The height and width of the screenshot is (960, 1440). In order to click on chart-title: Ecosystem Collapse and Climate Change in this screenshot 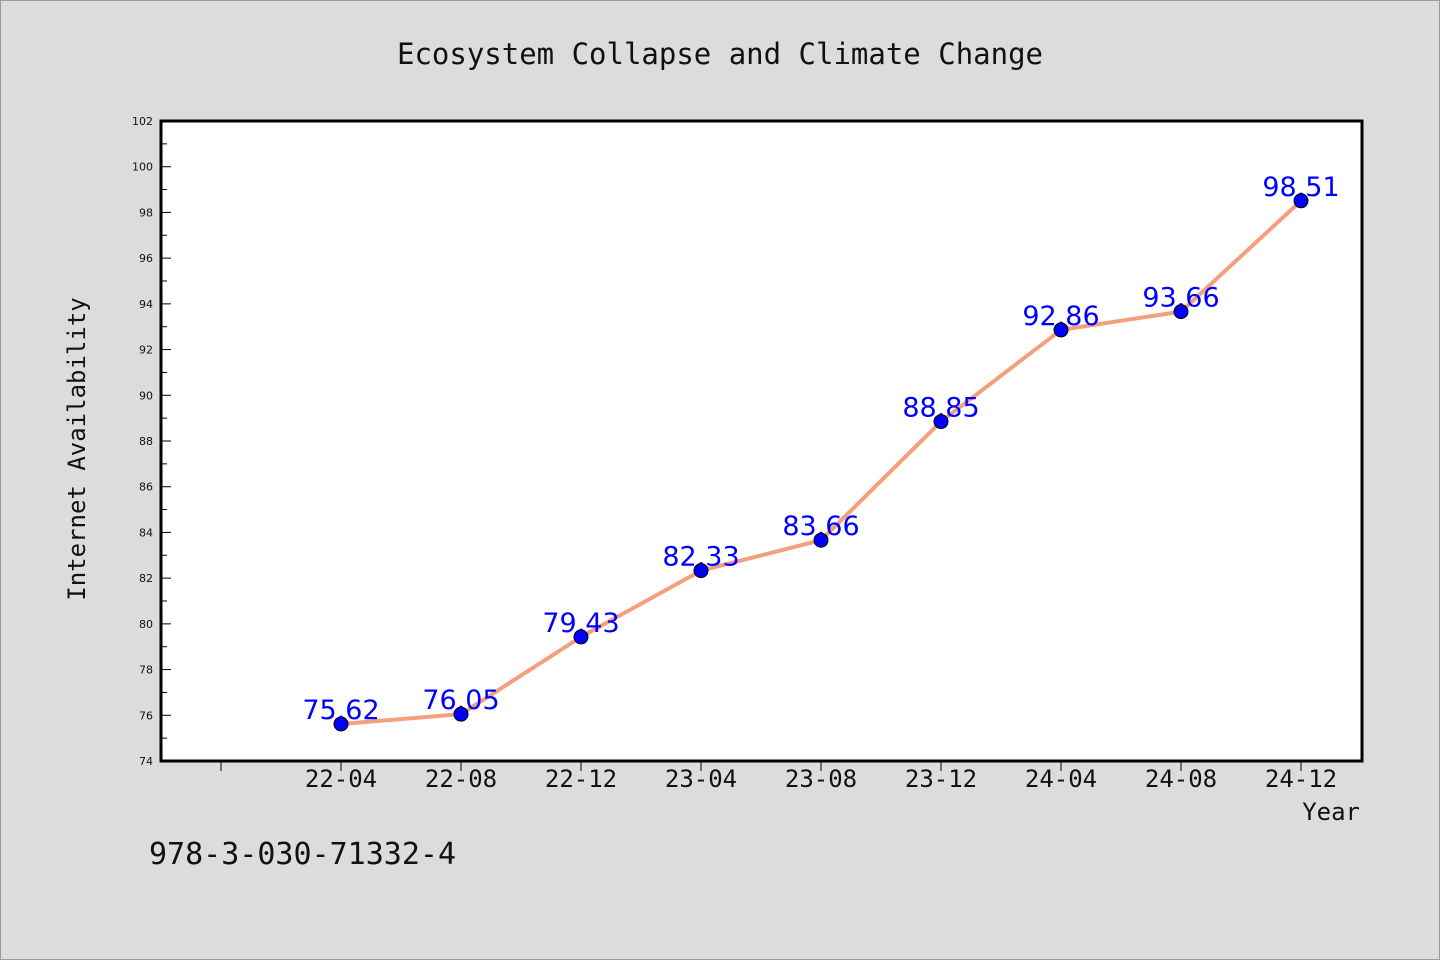, I will do `click(720, 54)`.